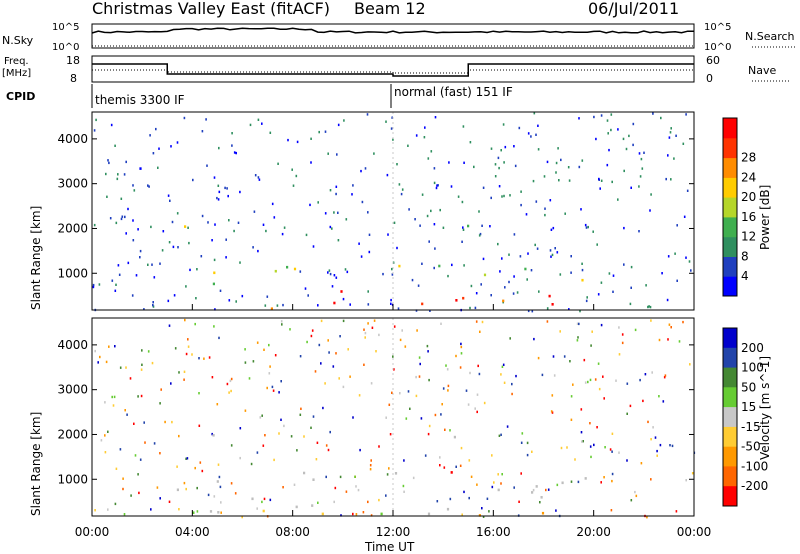 This screenshot has width=800, height=554. What do you see at coordinates (752, 368) in the screenshot?
I see `colorbar-tick-label: 100` at bounding box center [752, 368].